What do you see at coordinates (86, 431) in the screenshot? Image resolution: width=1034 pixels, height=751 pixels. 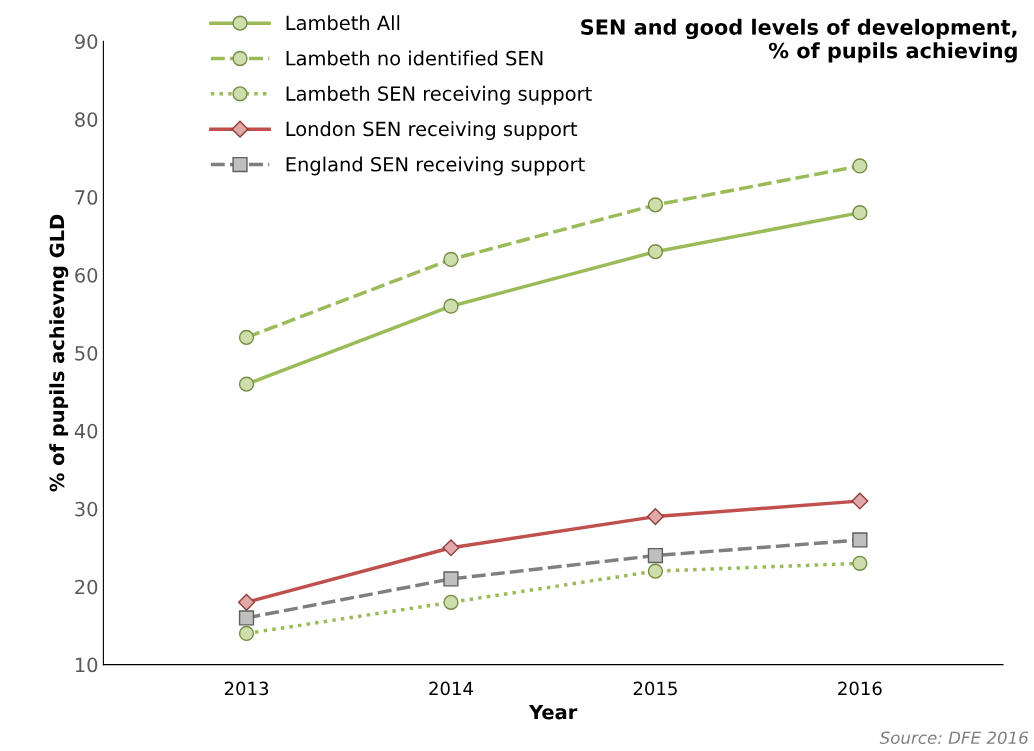 I see `y-tick-label: 40` at bounding box center [86, 431].